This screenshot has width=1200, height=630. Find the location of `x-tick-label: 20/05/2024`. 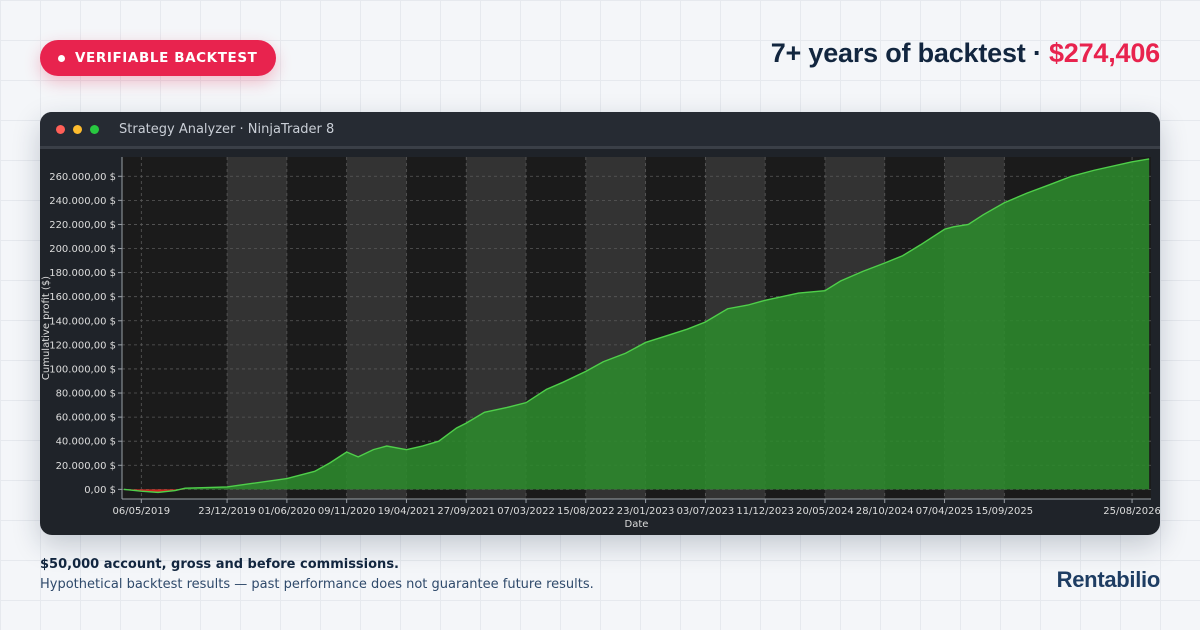

x-tick-label: 20/05/2024 is located at coordinates (825, 511).